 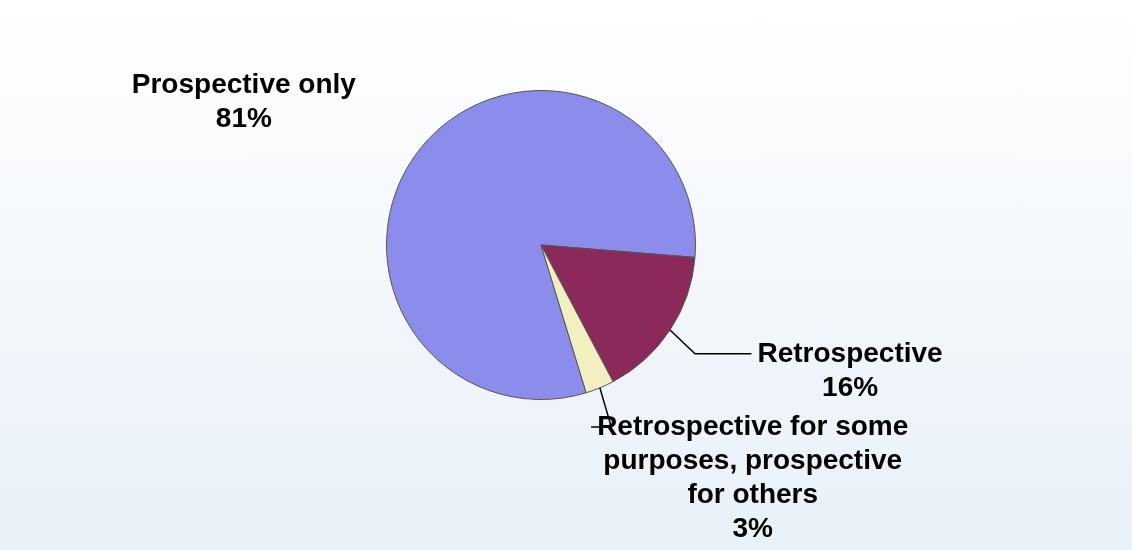 I want to click on data-label: 3%, so click(x=753, y=527).